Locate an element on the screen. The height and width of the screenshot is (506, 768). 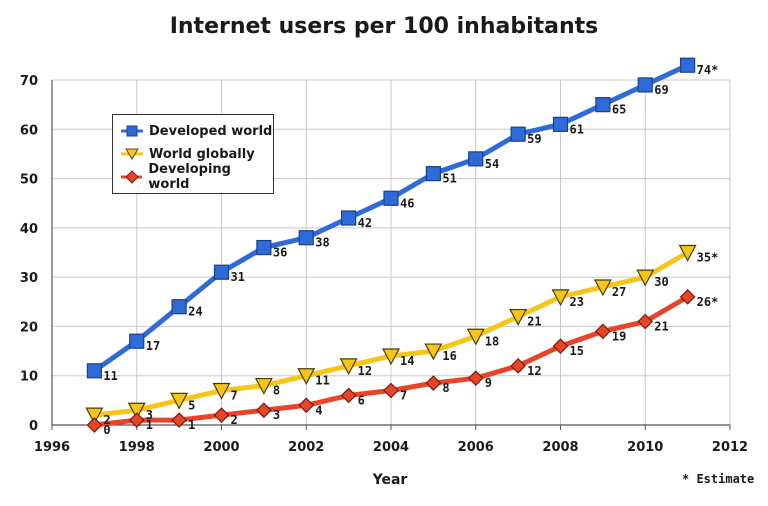
x-tick-label: 2006 is located at coordinates (476, 447).